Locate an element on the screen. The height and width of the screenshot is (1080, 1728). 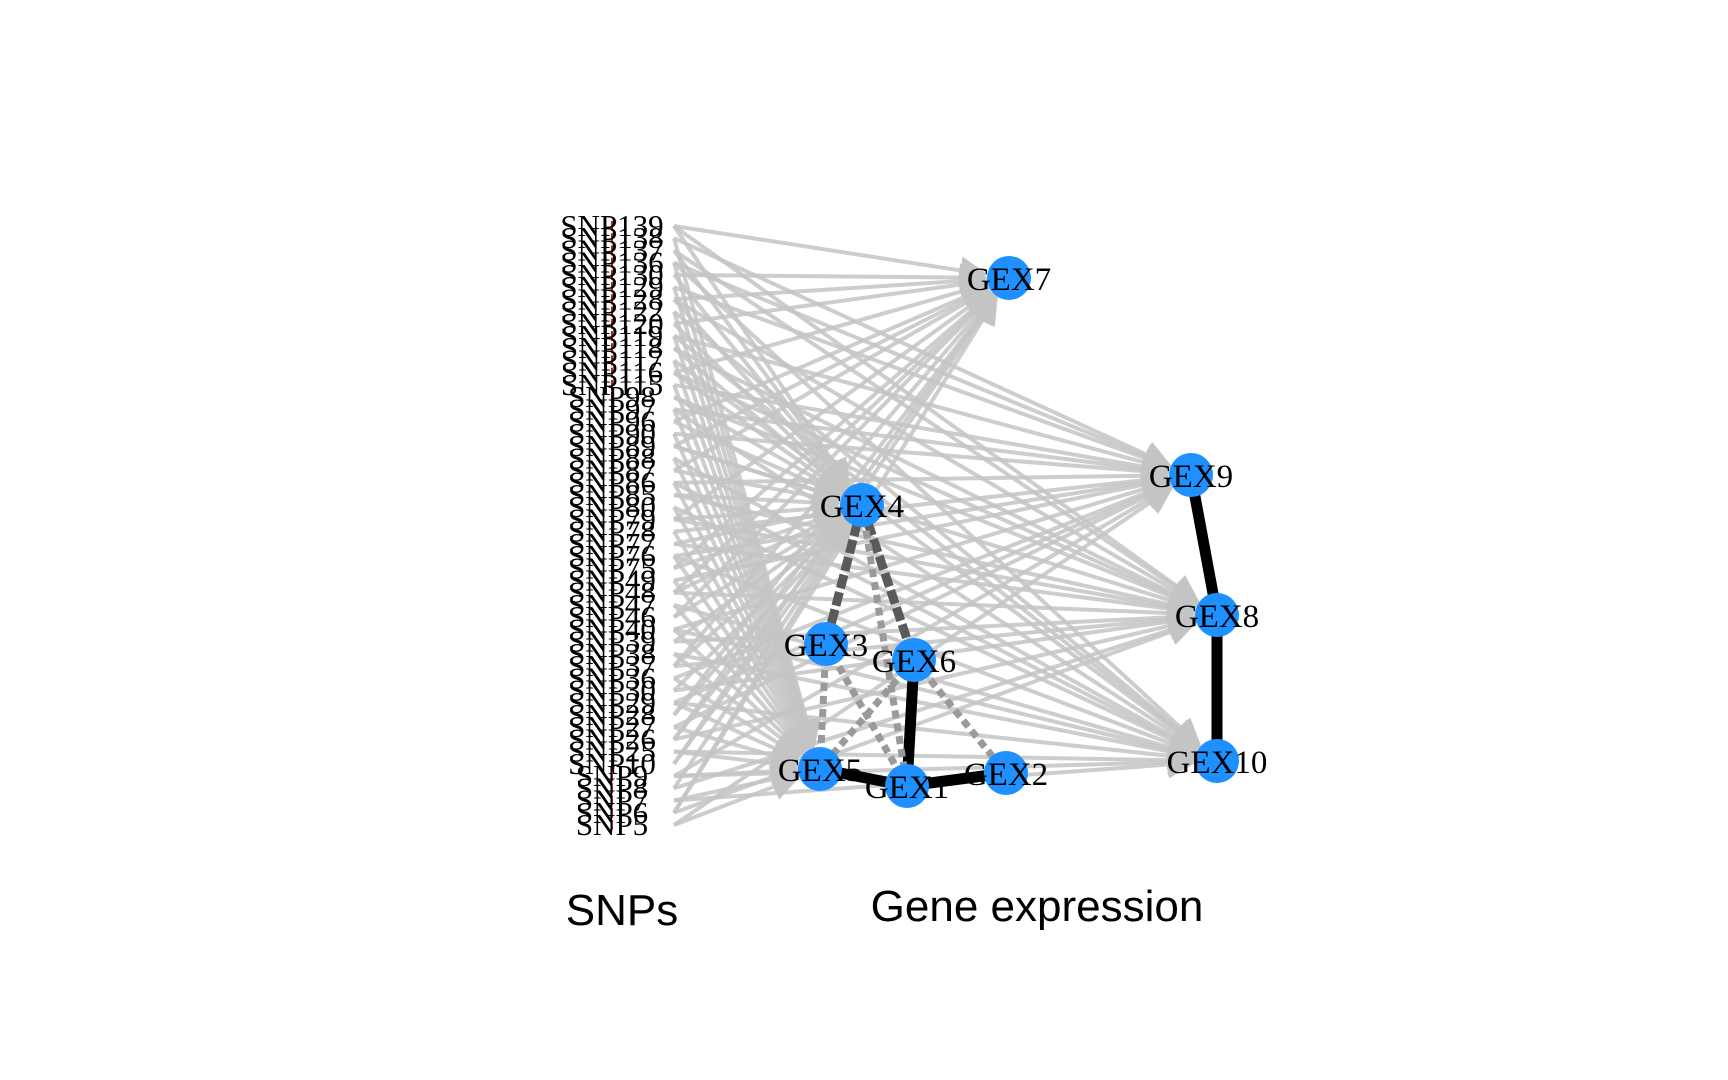
gene-node-gex6: GEX6 is located at coordinates (914, 660).